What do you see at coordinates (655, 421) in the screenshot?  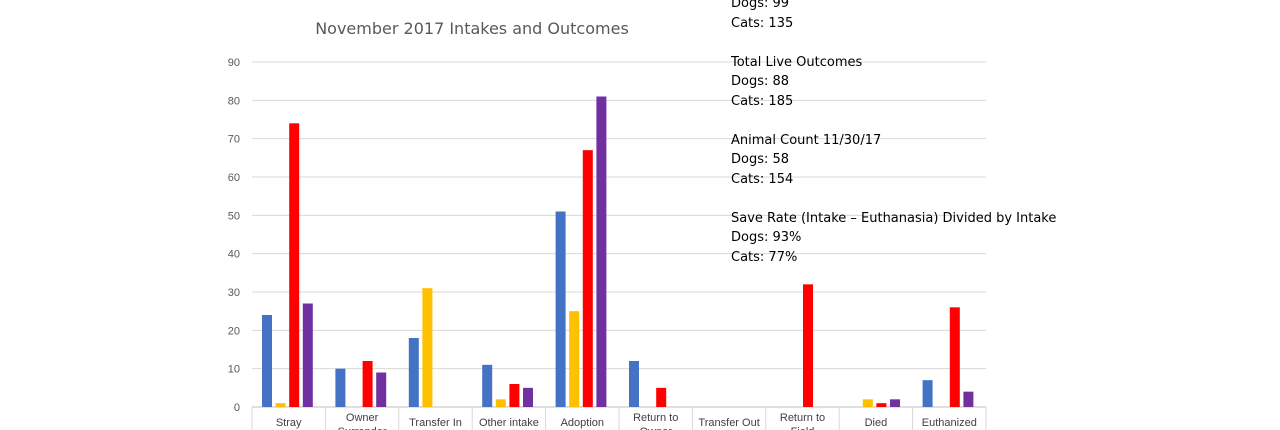 I see `category-label: Return toOwner` at bounding box center [655, 421].